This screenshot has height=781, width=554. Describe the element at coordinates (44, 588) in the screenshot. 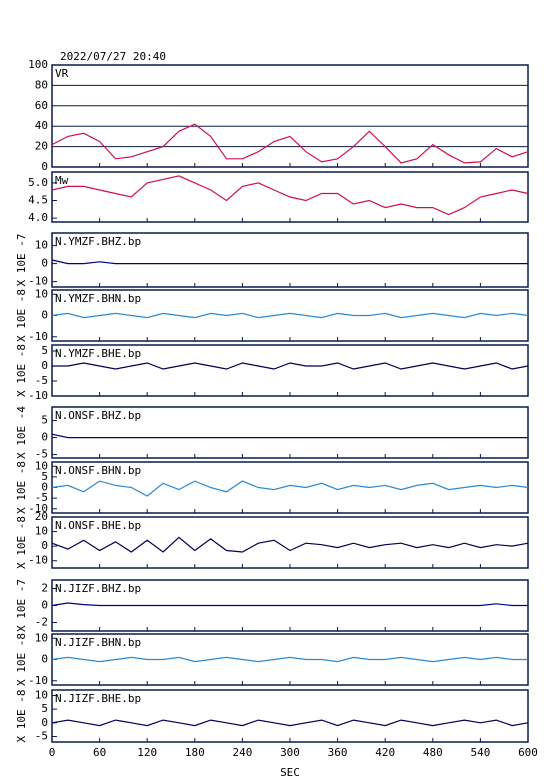

I see `y-tick-label: 2` at that location.